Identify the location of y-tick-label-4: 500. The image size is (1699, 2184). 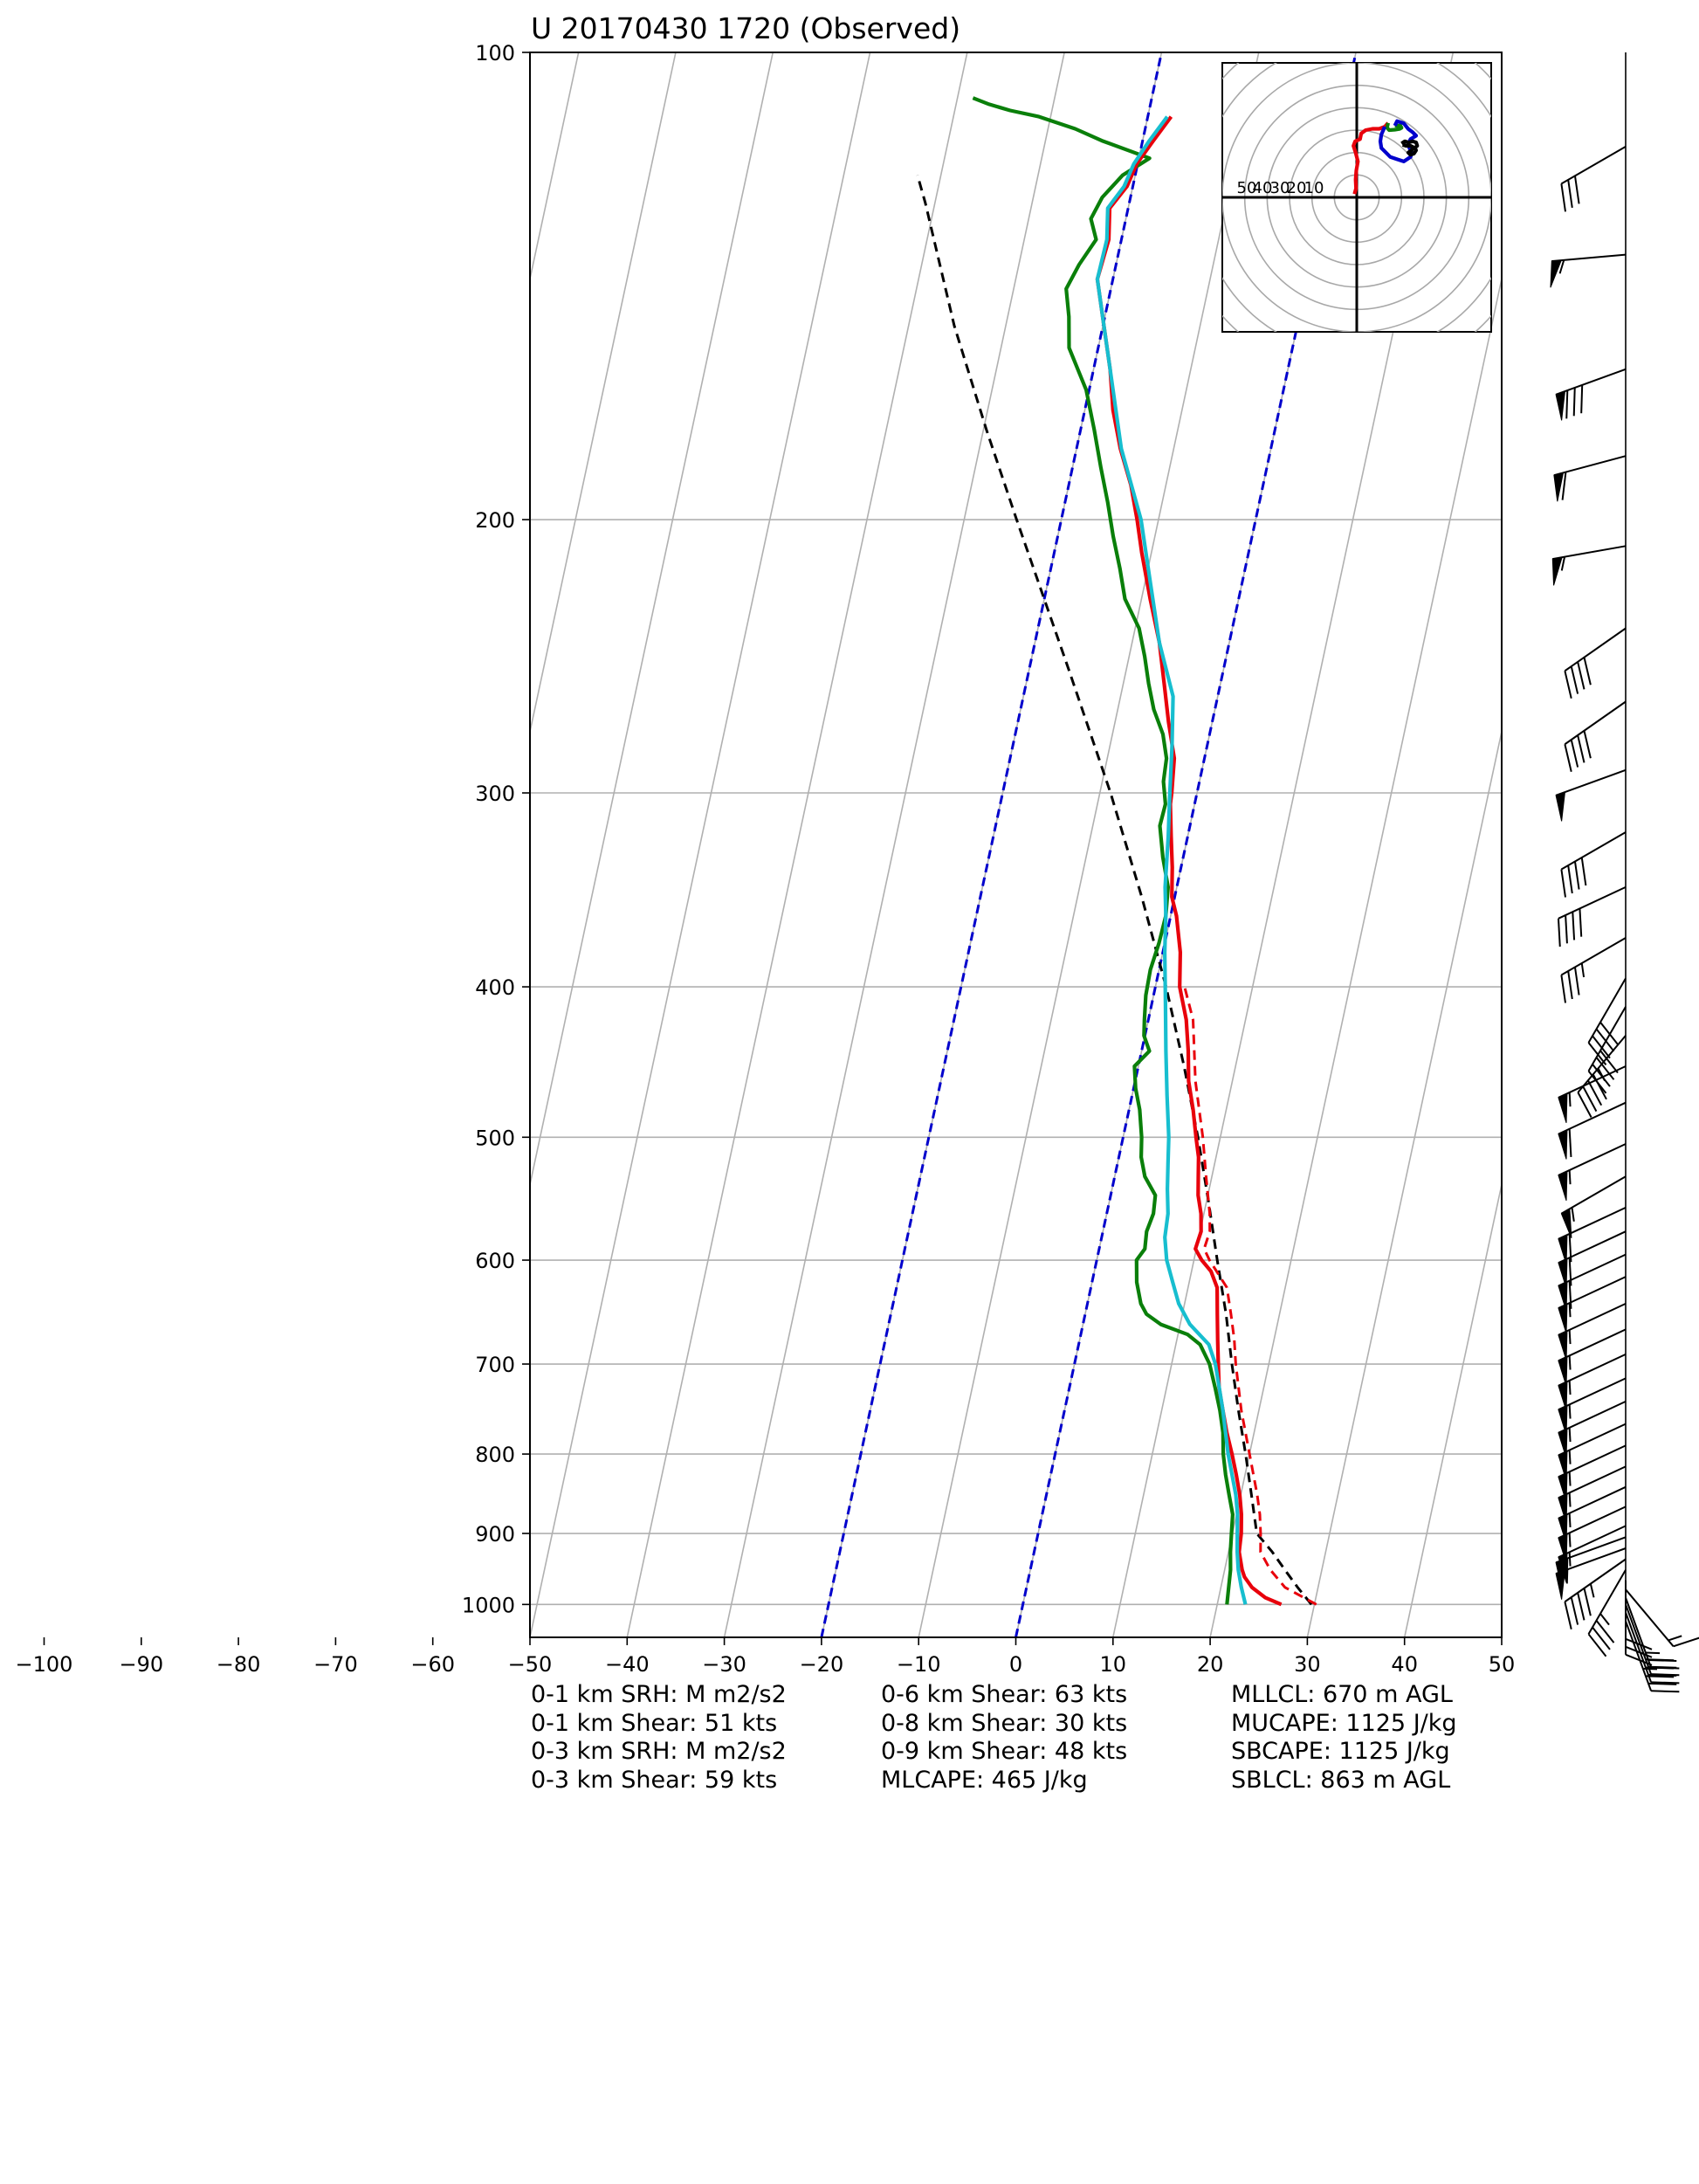
(495, 1138).